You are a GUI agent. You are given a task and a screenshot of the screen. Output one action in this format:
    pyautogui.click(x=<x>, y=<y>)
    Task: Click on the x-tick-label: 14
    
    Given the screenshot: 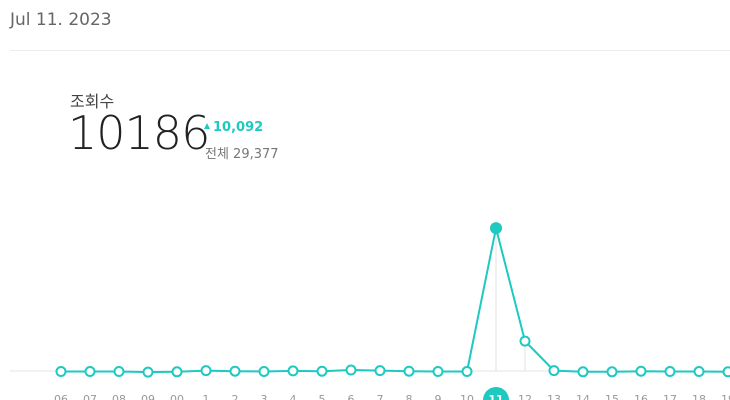 What is the action you would take?
    pyautogui.click(x=583, y=396)
    